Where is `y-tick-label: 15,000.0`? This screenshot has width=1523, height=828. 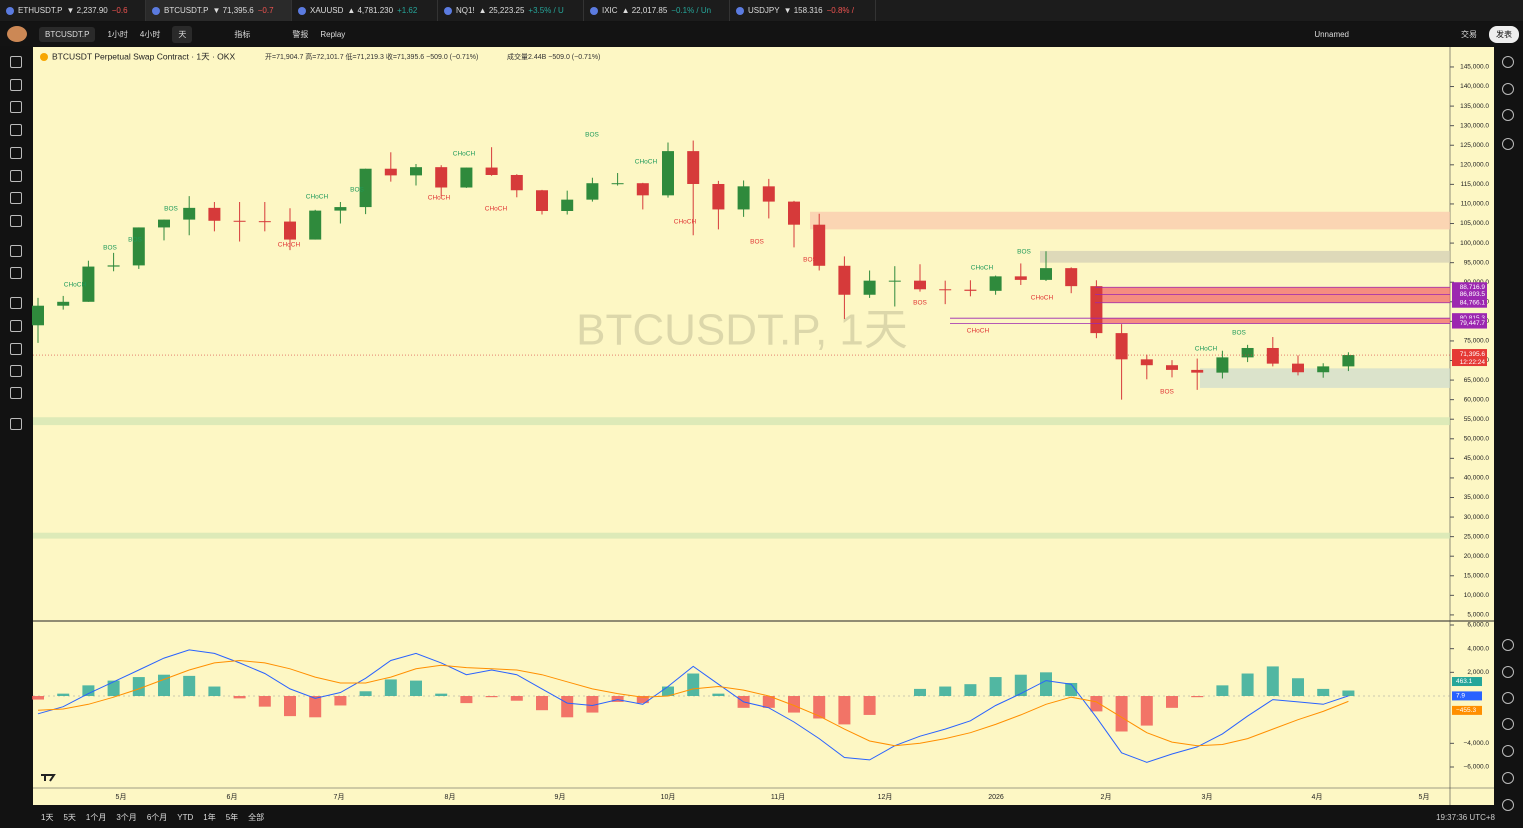 y-tick-label: 15,000.0 is located at coordinates (1477, 575).